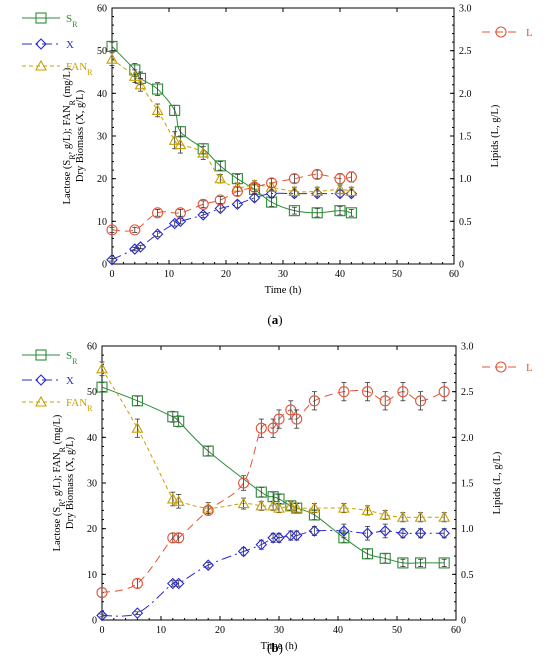 Image resolution: width=550 pixels, height=659 pixels. What do you see at coordinates (497, 482) in the screenshot?
I see `y-right-axis-label: Lipids (L, g/L)` at bounding box center [497, 482].